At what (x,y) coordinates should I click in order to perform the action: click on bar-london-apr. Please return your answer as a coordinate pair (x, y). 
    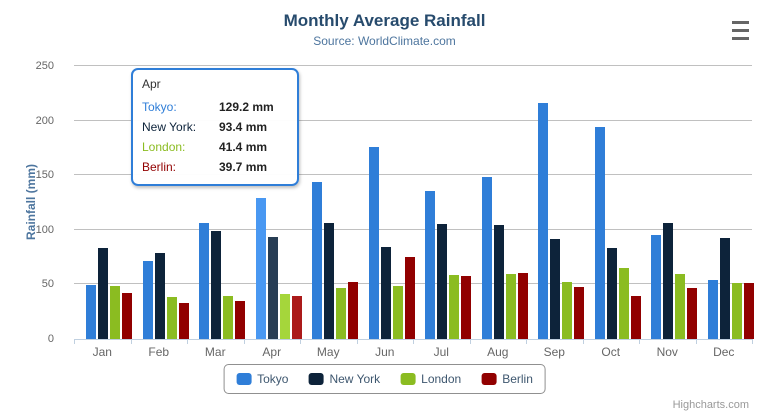
    Looking at the image, I should click on (284, 316).